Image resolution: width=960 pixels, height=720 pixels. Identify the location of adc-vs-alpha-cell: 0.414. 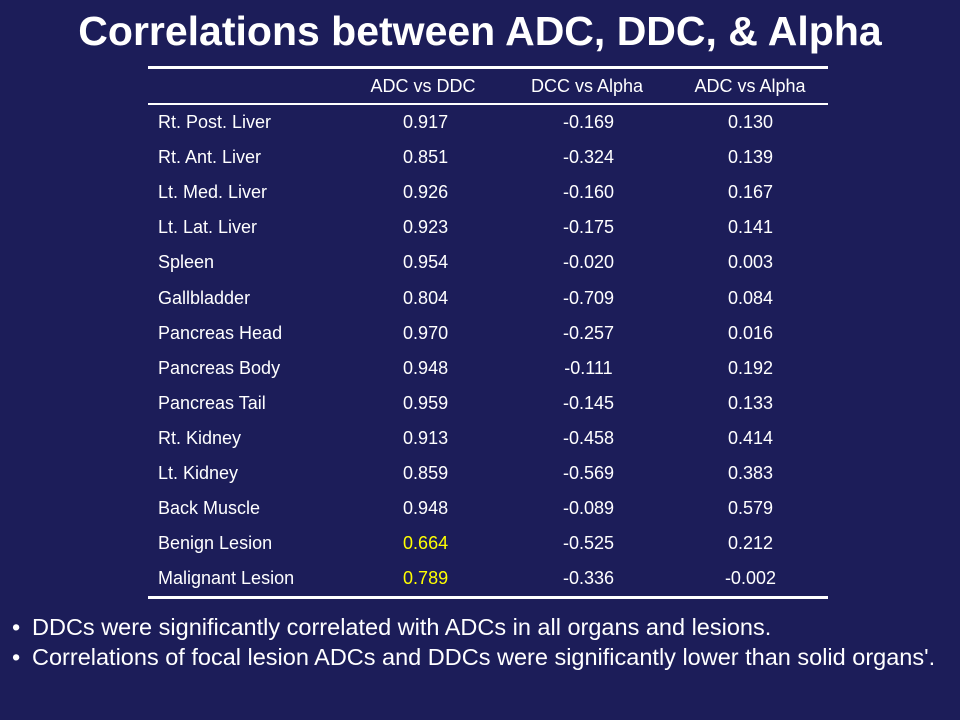
(750, 437).